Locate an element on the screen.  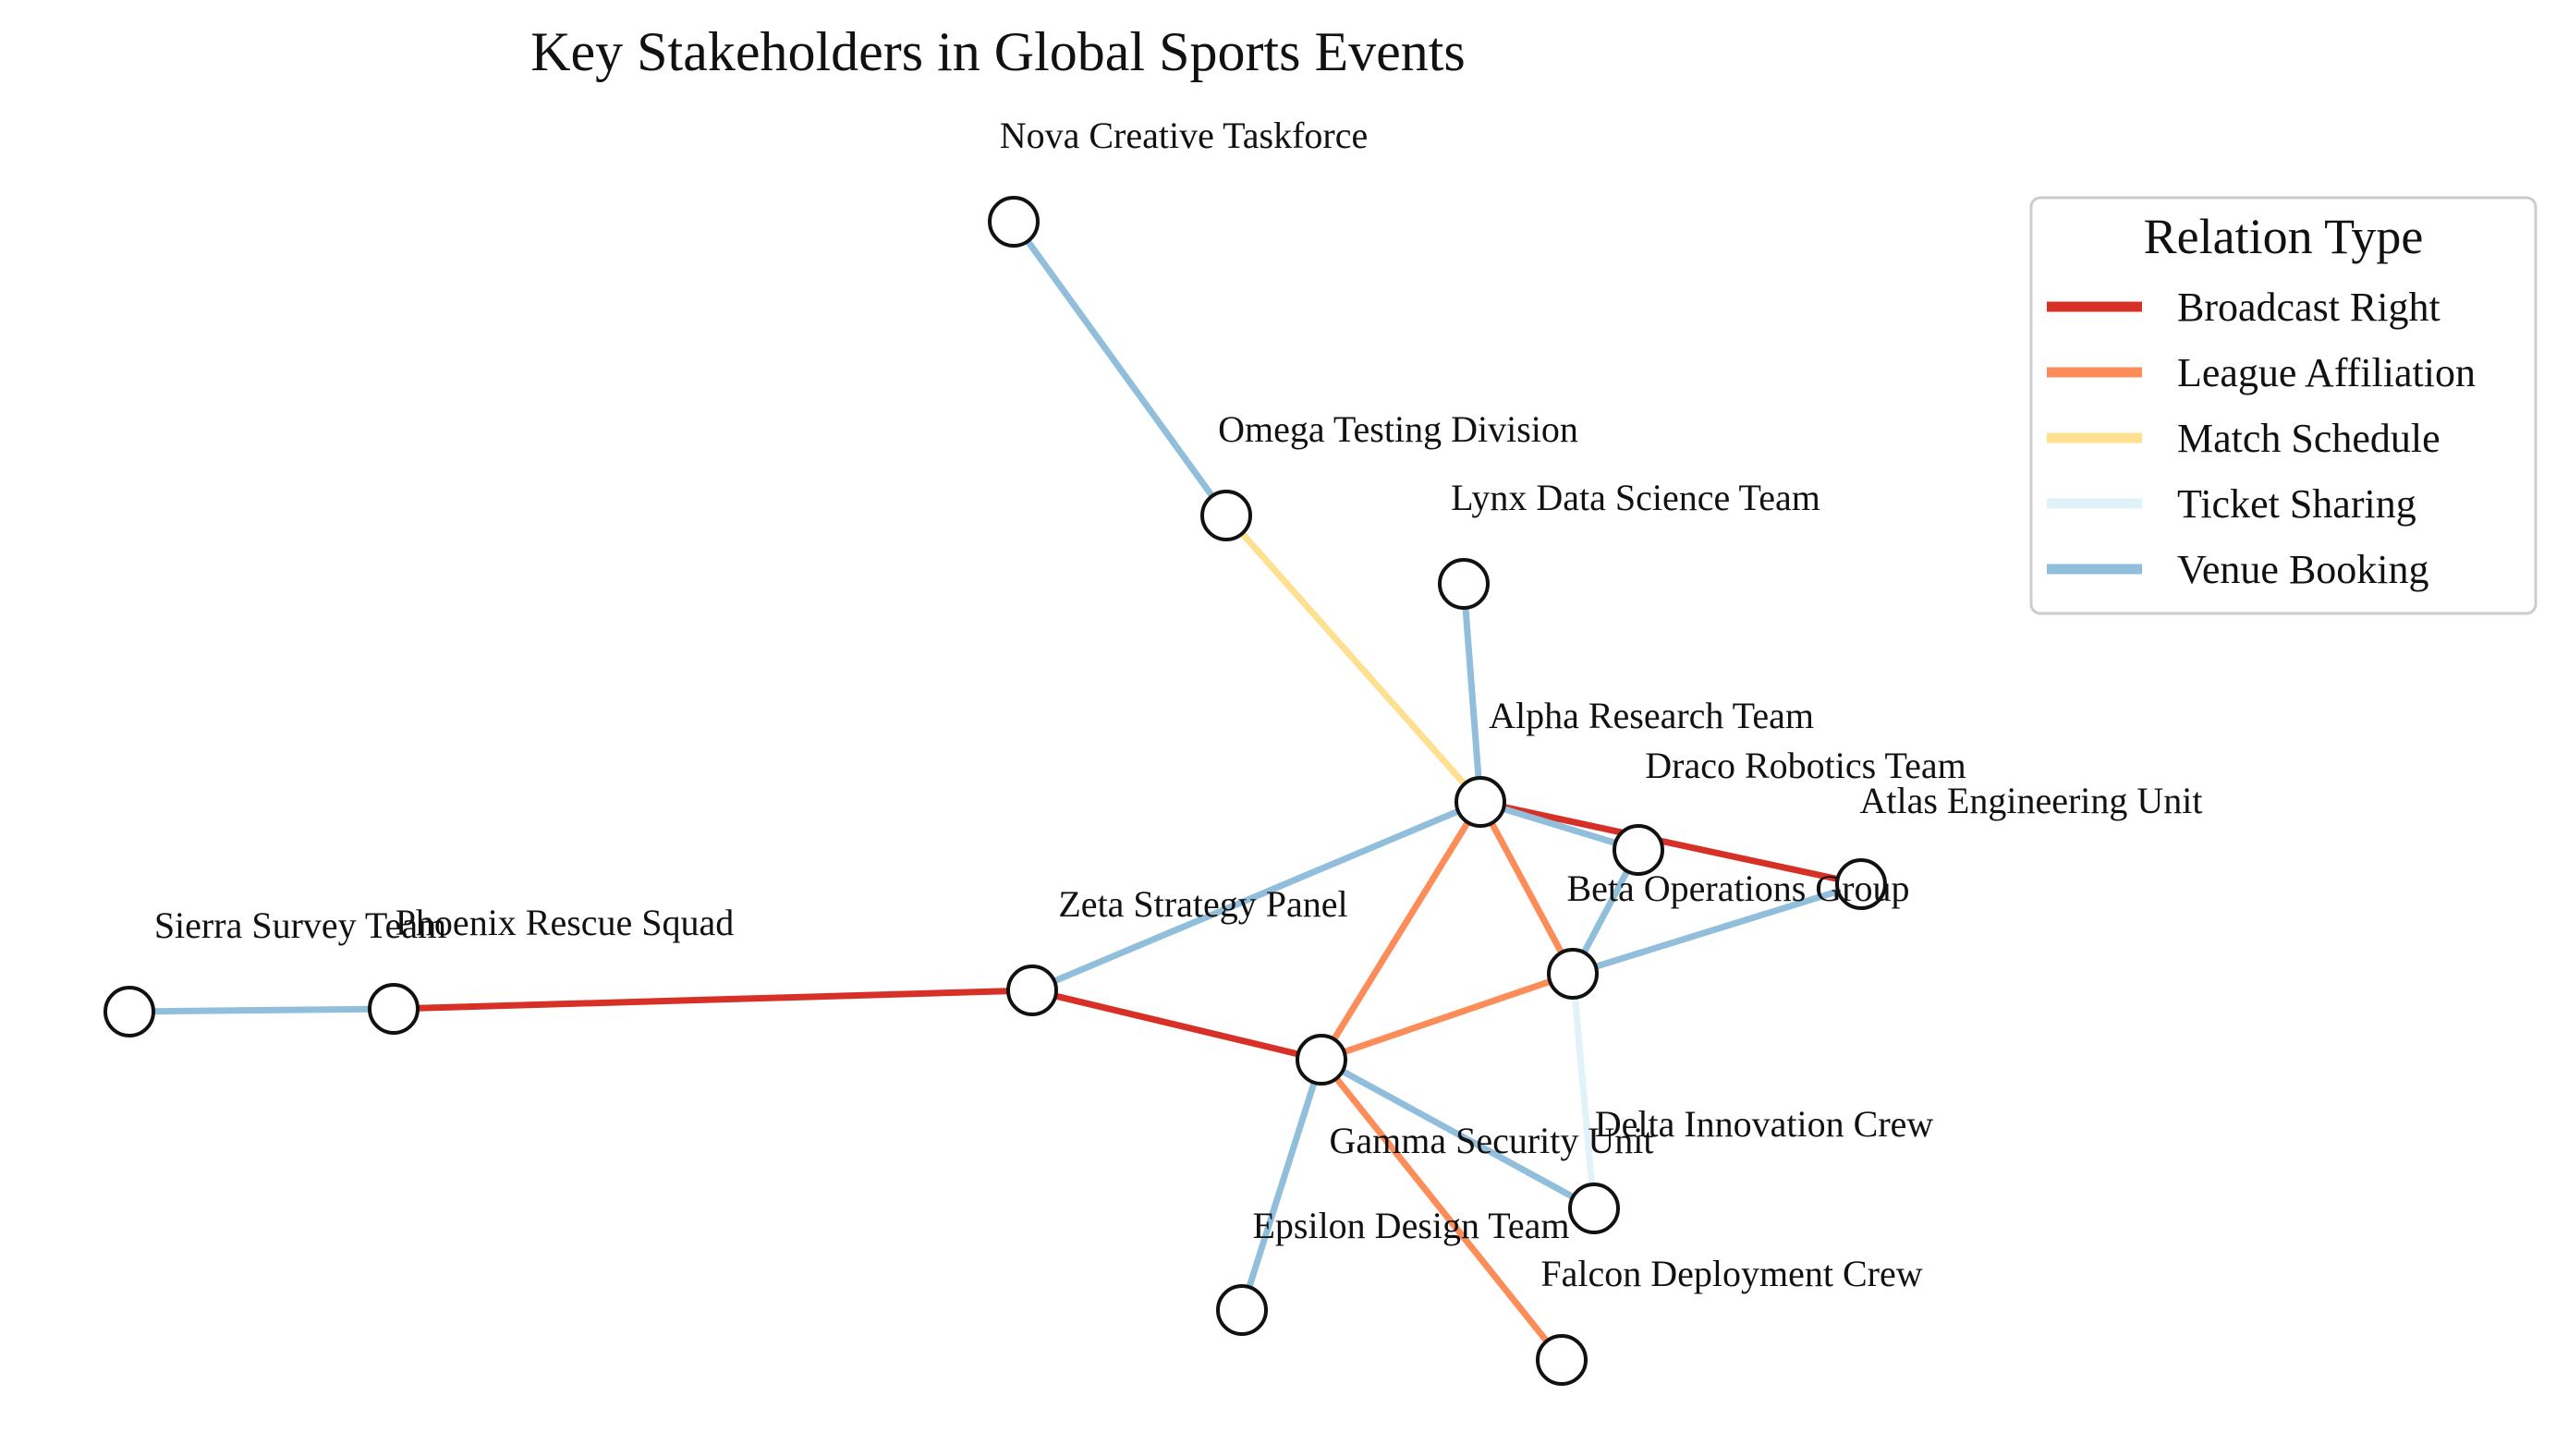
legend-item-broadcast: Broadcast Right is located at coordinates (2243, 307).